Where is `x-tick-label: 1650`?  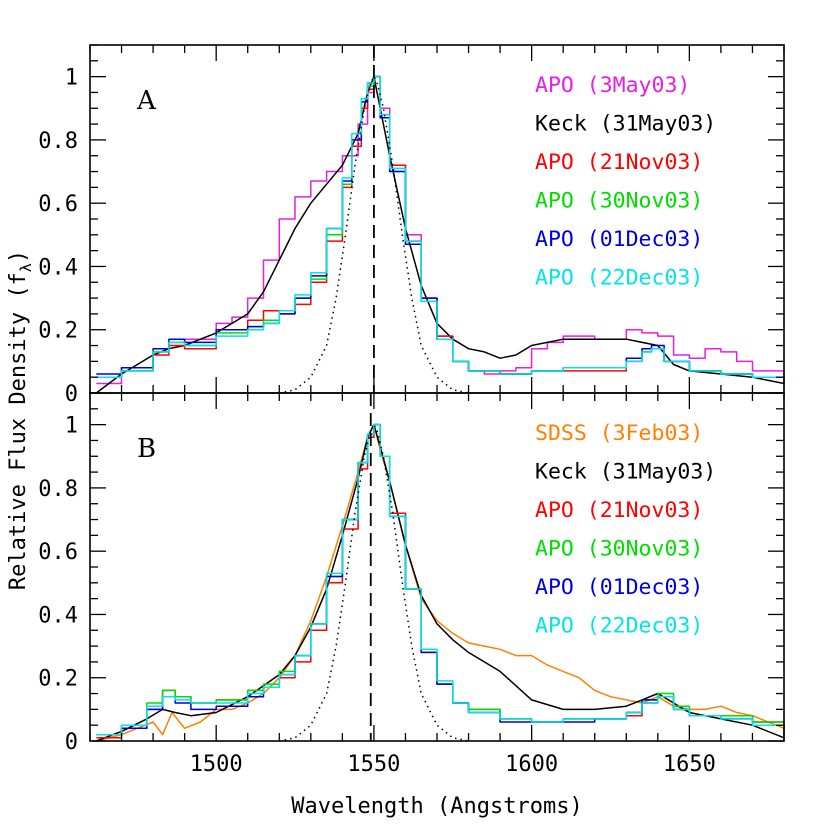 x-tick-label: 1650 is located at coordinates (689, 764).